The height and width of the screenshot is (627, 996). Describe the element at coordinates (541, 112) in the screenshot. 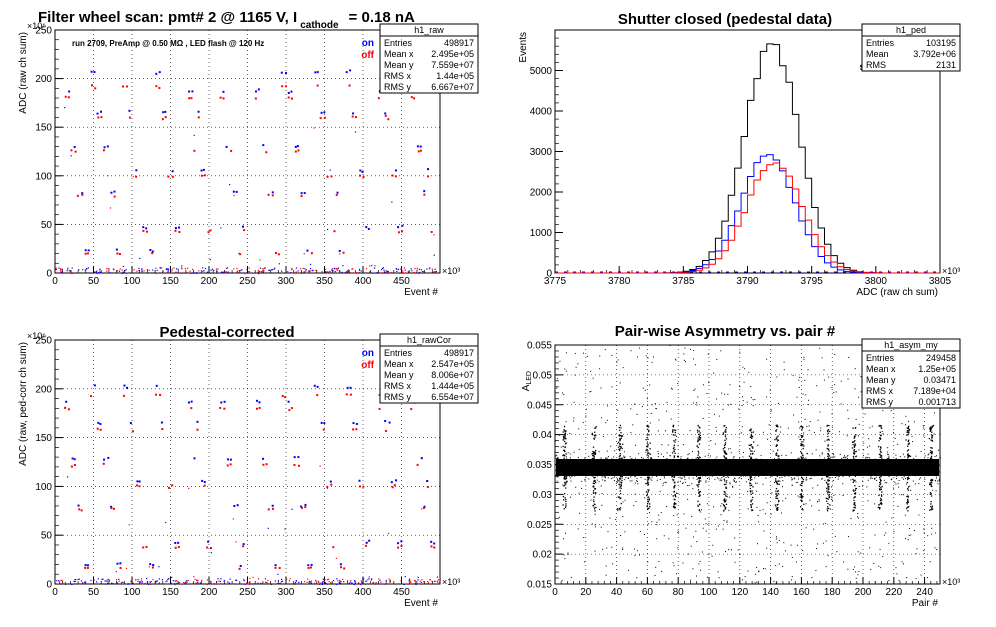

I see `y-tick-label: 4000` at that location.